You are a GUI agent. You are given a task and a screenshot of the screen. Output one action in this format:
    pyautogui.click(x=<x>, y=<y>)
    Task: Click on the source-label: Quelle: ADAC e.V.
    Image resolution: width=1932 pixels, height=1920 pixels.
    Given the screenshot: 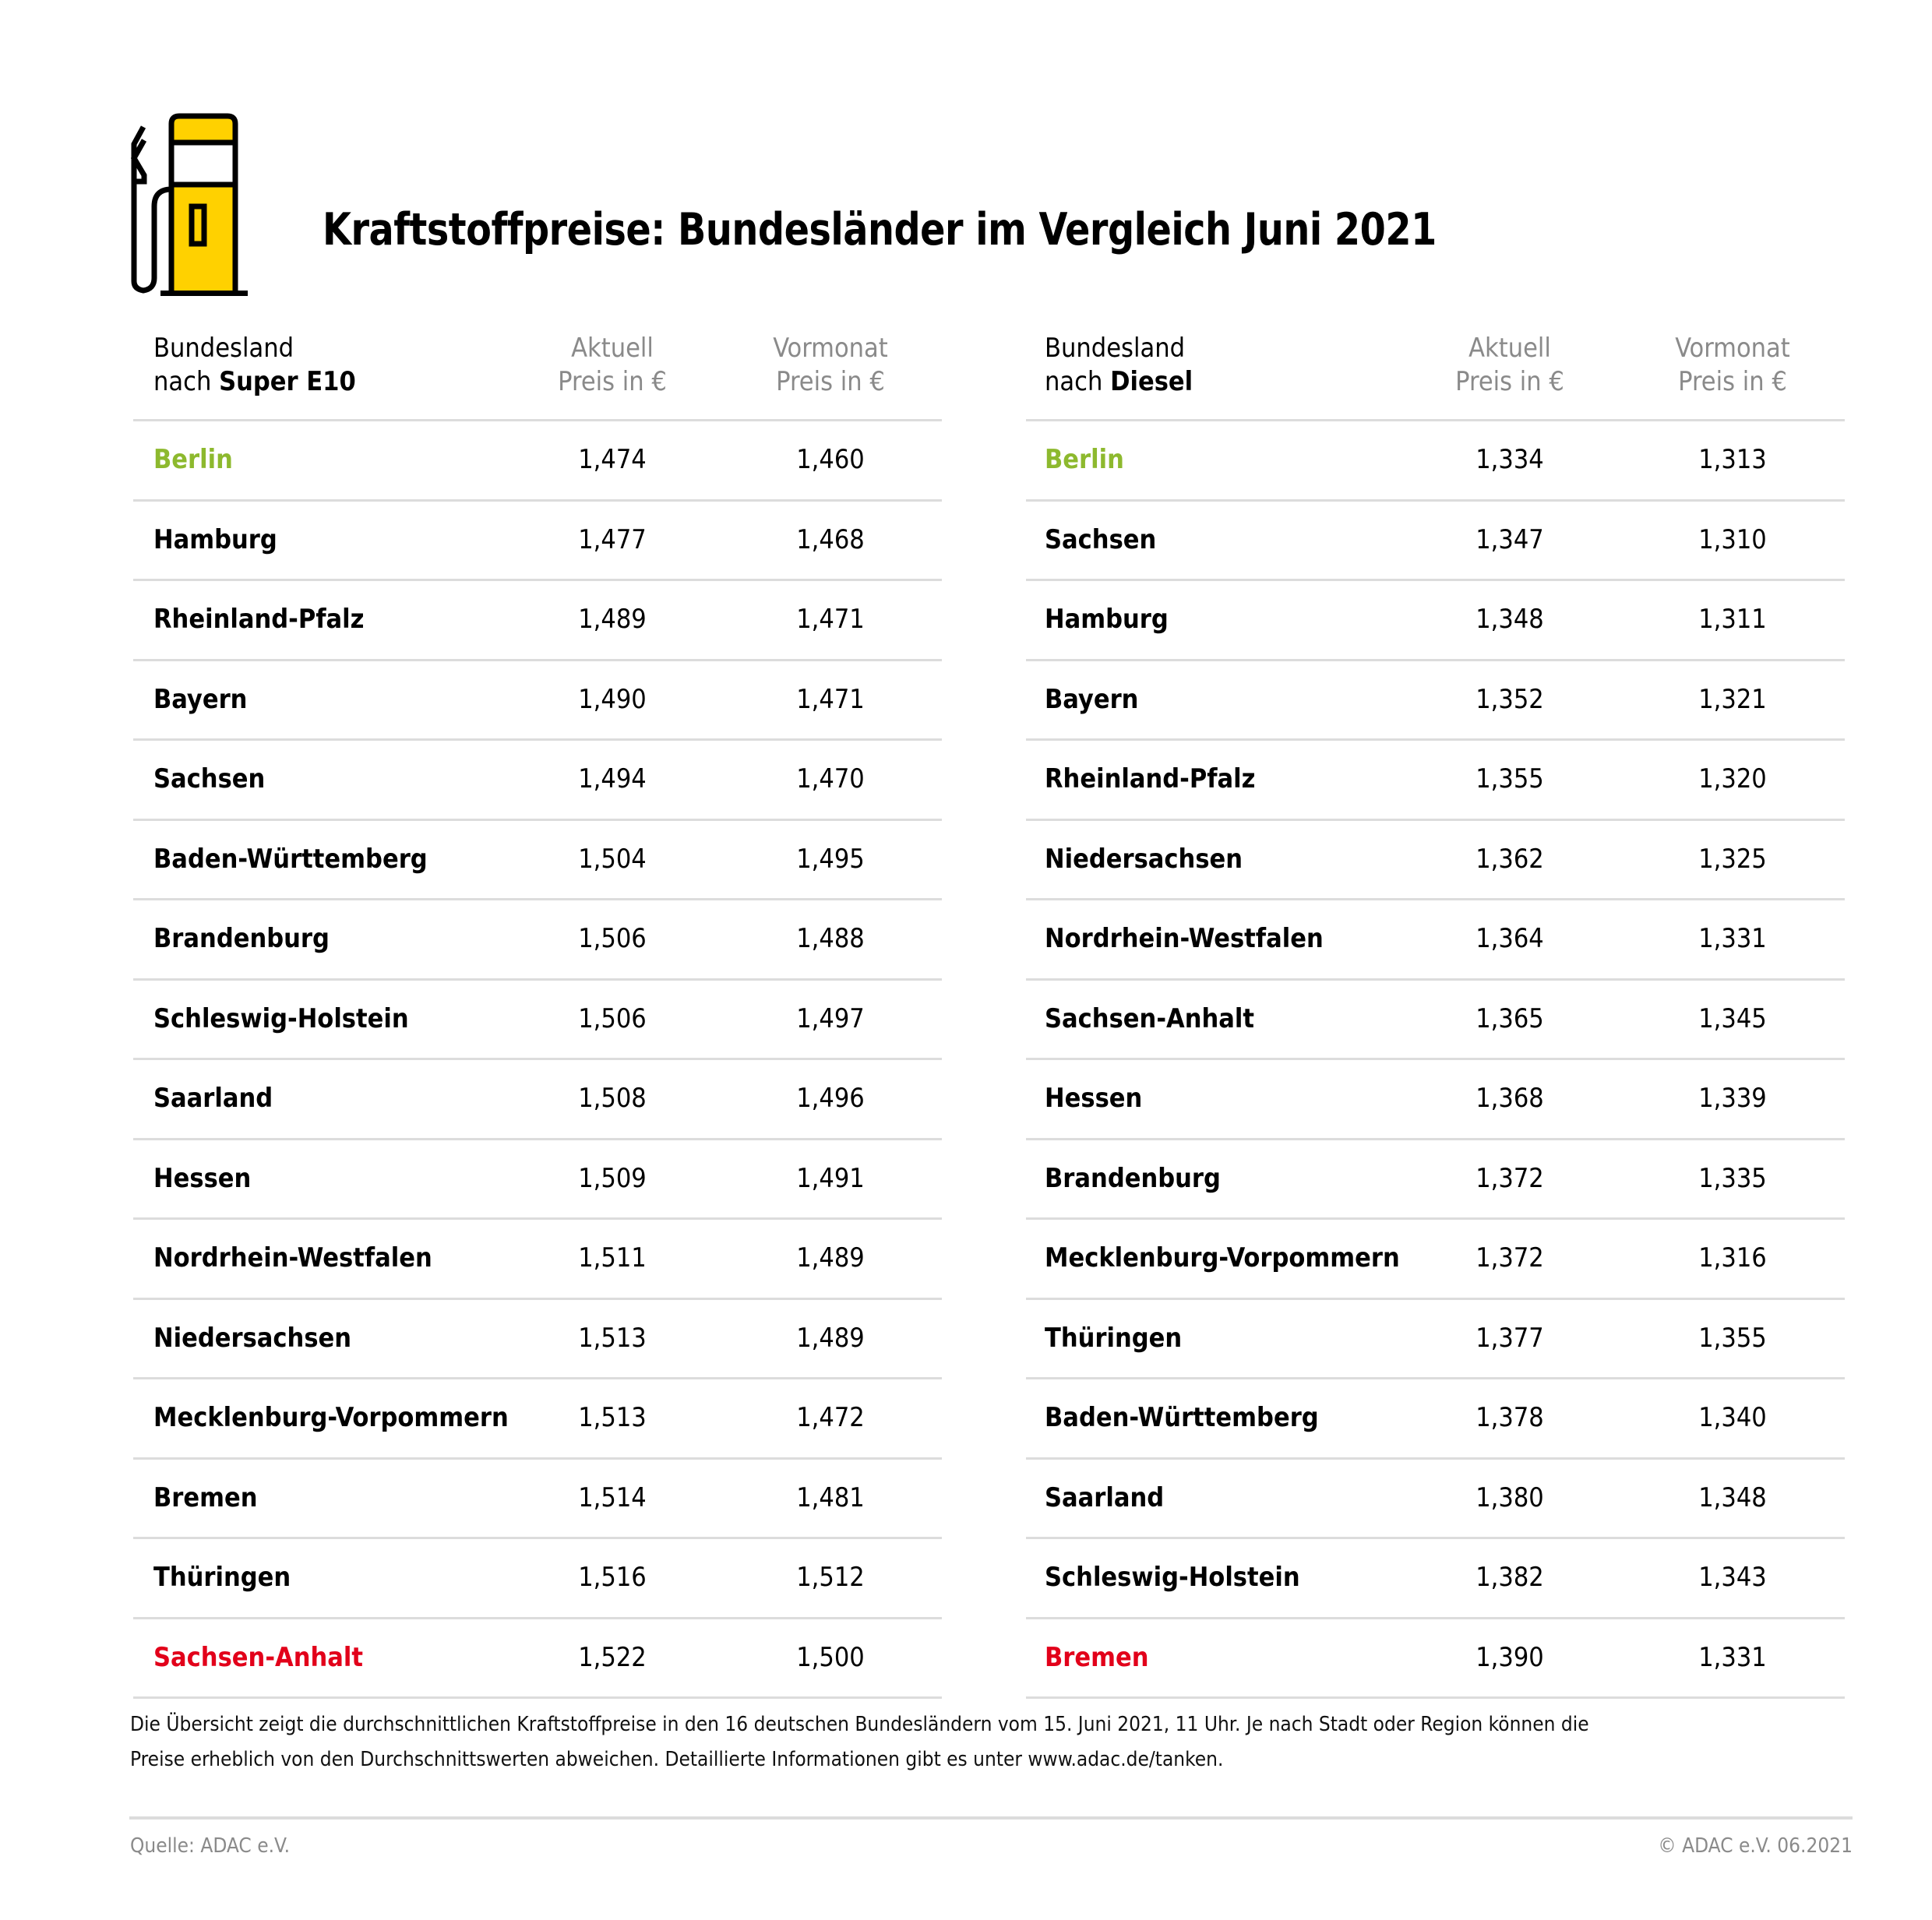 What is the action you would take?
    pyautogui.click(x=211, y=1846)
    